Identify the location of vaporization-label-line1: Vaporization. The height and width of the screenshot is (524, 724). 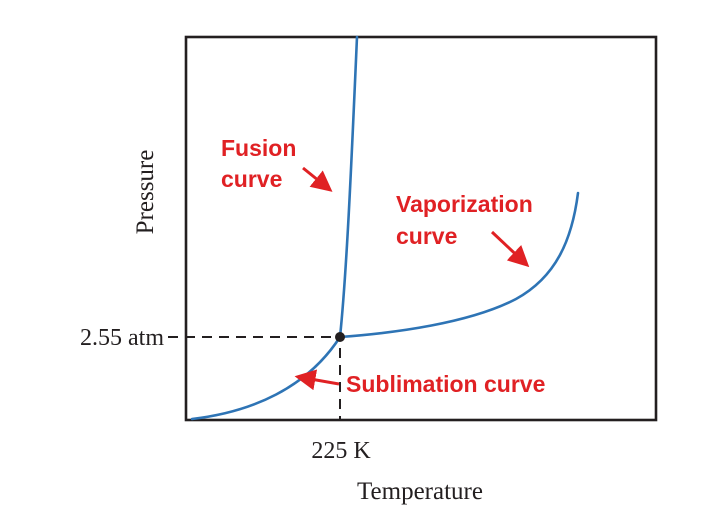
(464, 204).